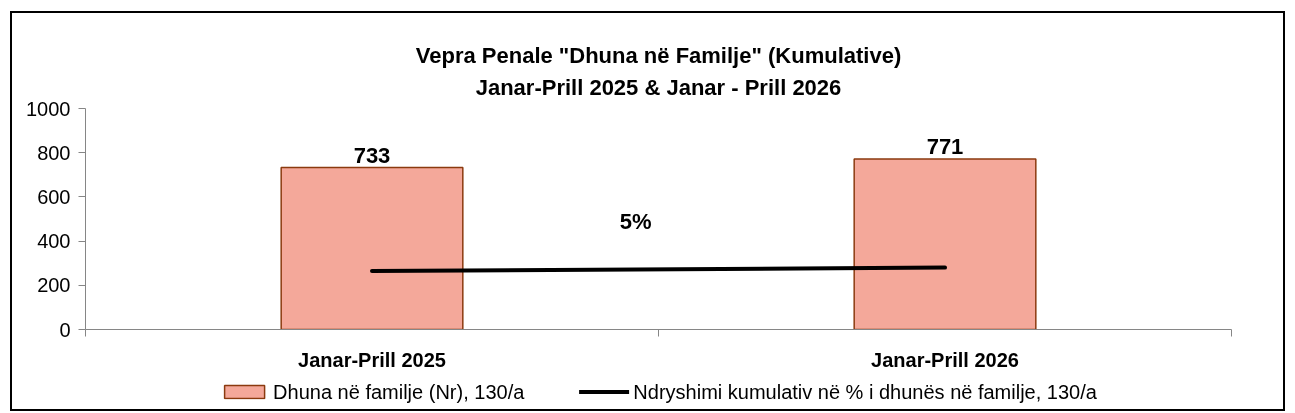  What do you see at coordinates (635, 221) in the screenshot?
I see `annotation: 5%` at bounding box center [635, 221].